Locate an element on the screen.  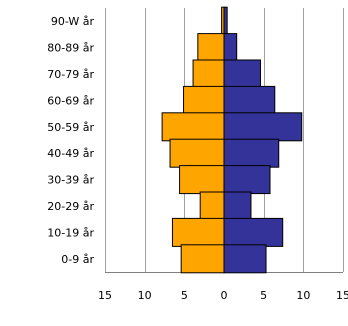
y-tick-label: 60-69 år is located at coordinates (70, 100).